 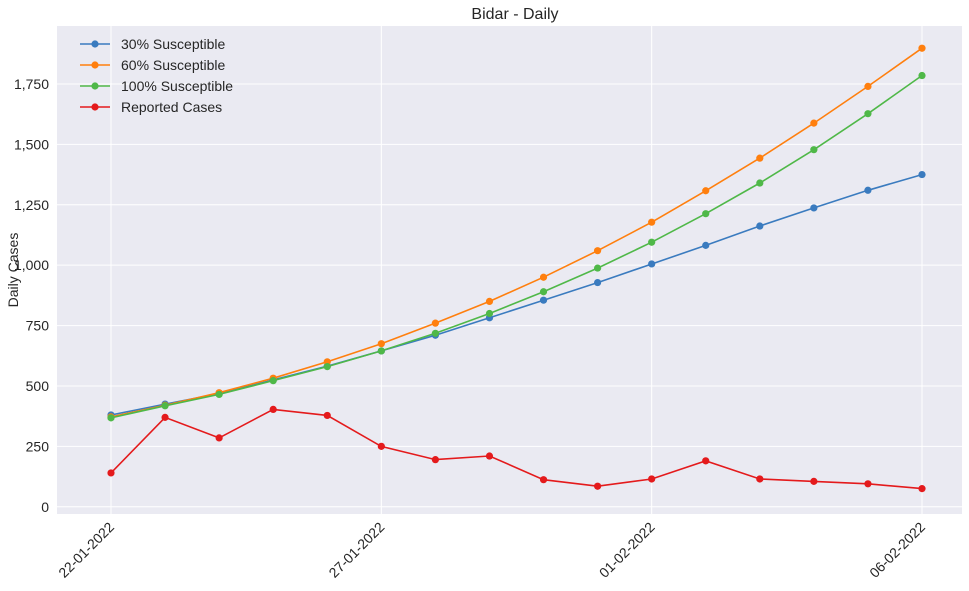 What do you see at coordinates (516, 449) in the screenshot?
I see `series-line` at bounding box center [516, 449].